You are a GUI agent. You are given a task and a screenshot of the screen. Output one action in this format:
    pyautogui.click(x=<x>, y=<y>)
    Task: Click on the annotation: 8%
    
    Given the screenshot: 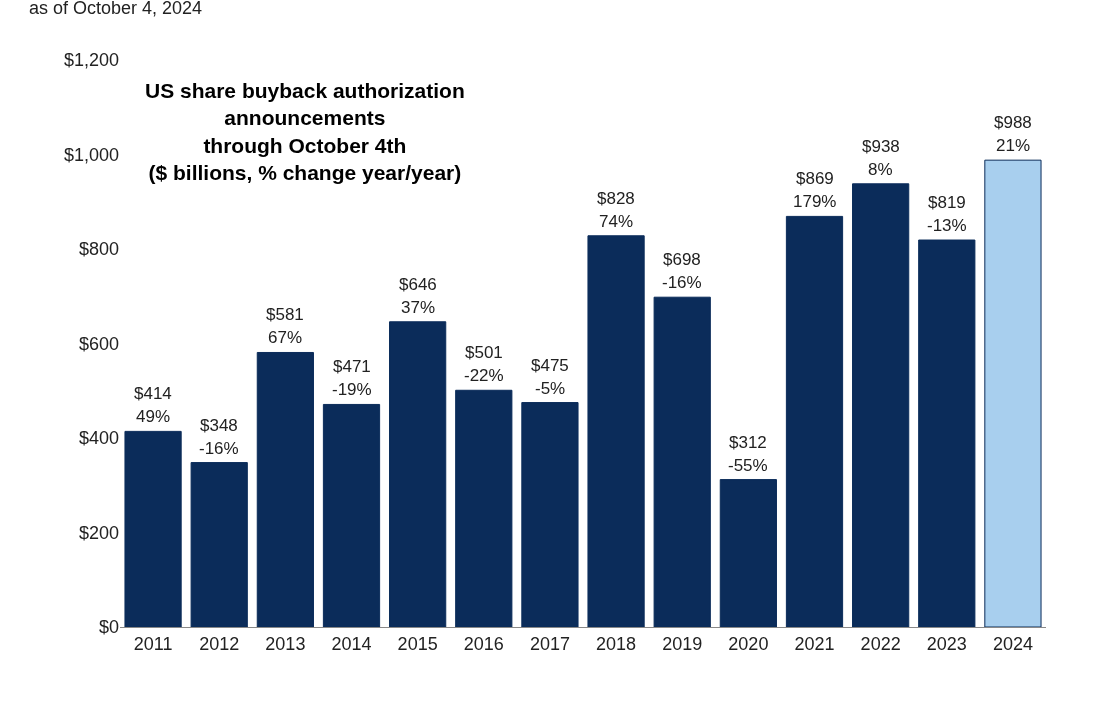 What is the action you would take?
    pyautogui.click(x=880, y=169)
    